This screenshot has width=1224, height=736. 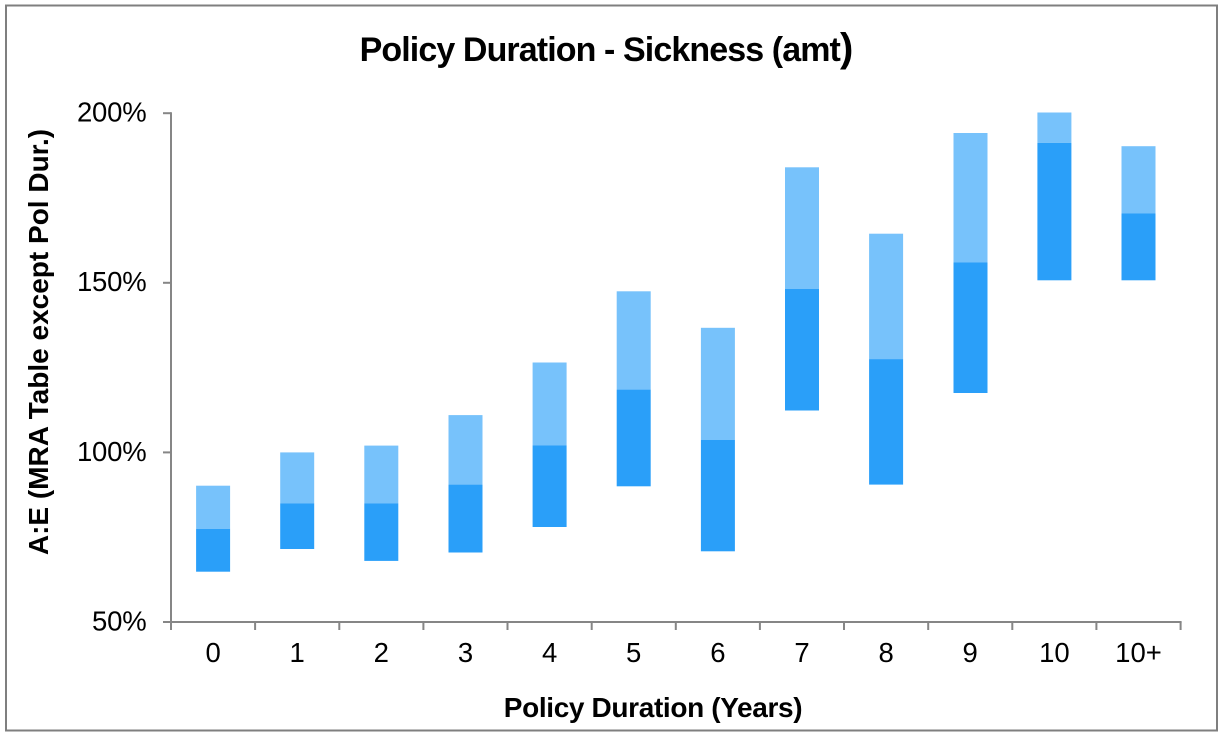 I want to click on svg-text:A:E (MRA Table except Pol Dur.: A:E (MRA Table except Pol Dur.), so click(x=38, y=342).